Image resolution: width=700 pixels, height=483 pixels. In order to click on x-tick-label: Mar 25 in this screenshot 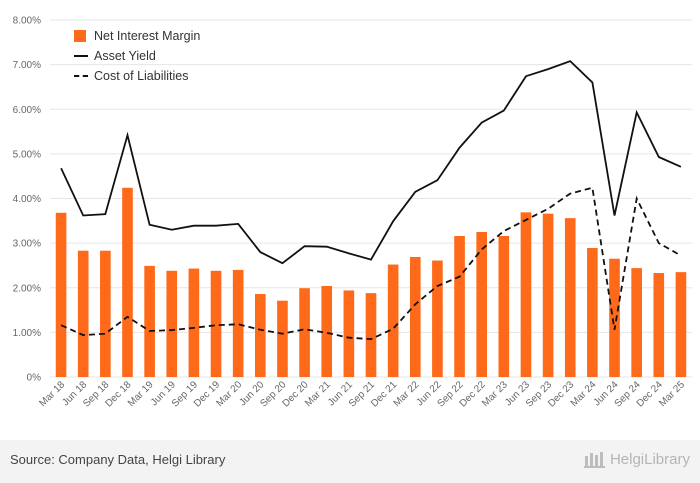, I will do `click(672, 394)`.